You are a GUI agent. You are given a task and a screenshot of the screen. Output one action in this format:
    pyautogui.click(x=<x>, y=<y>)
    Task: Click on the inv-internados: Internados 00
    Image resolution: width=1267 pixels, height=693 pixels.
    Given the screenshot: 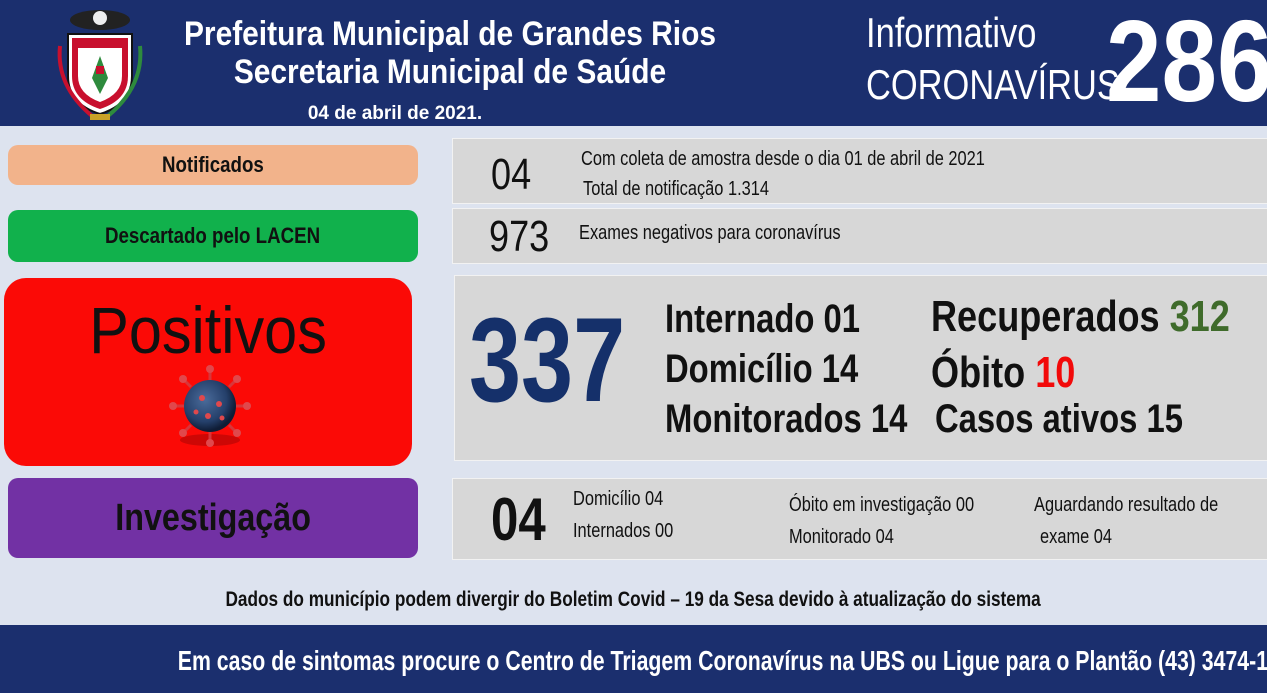 What is the action you would take?
    pyautogui.click(x=623, y=531)
    